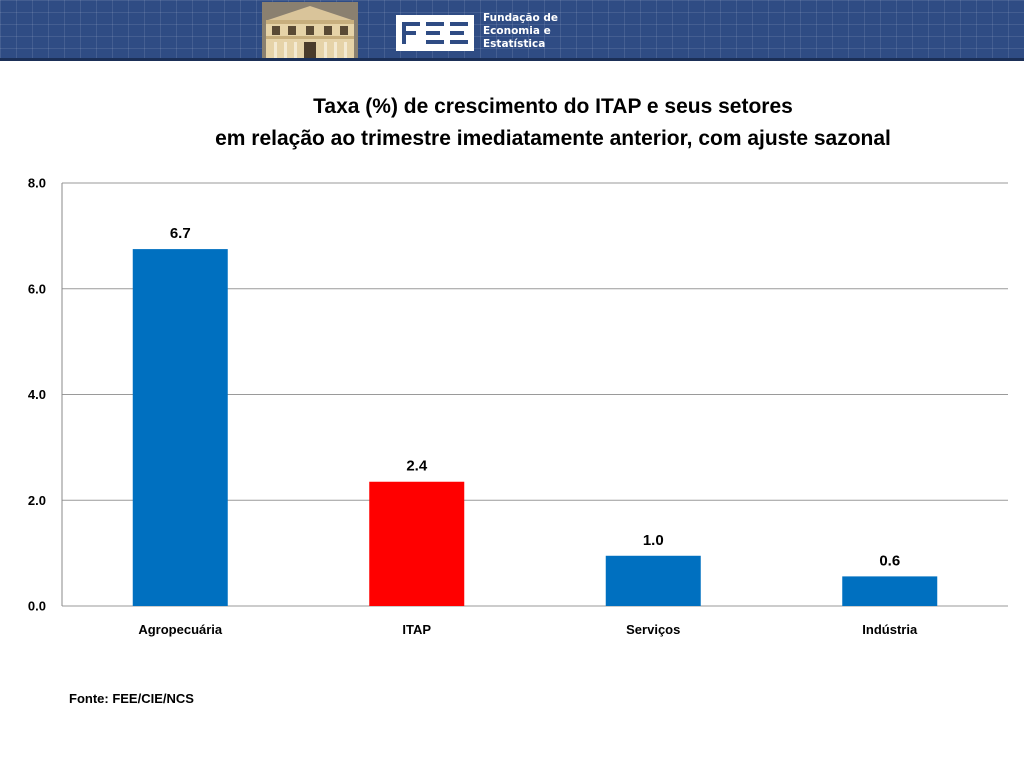  Describe the element at coordinates (653, 629) in the screenshot. I see `x-tick-label: Serviços` at that location.